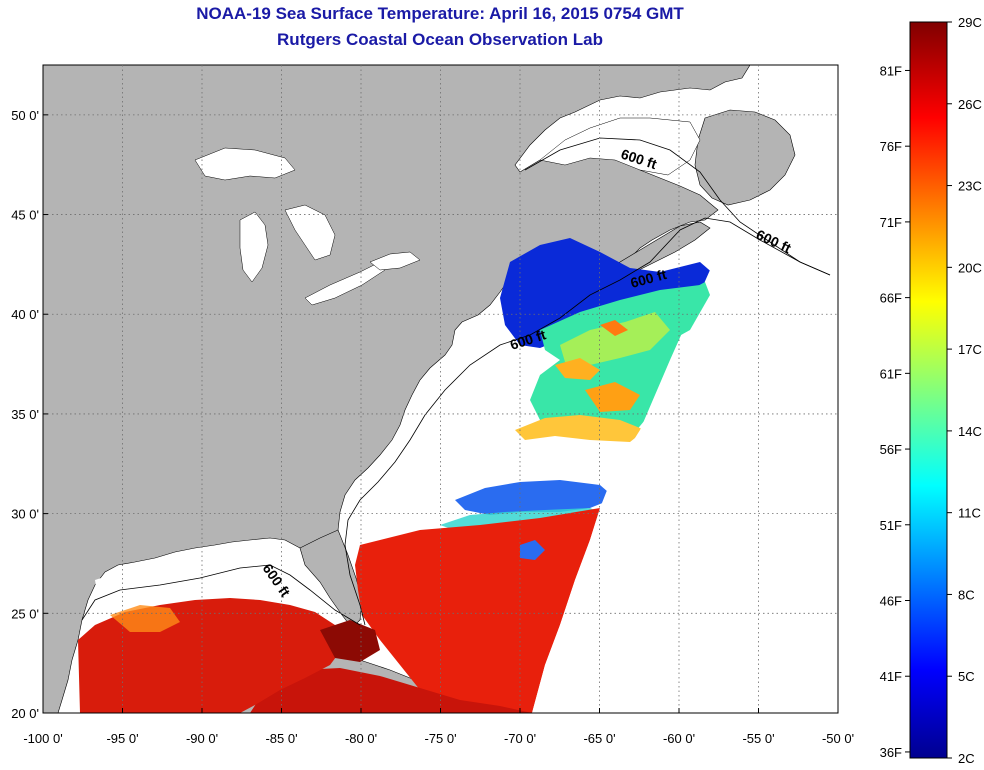 The width and height of the screenshot is (984, 770). What do you see at coordinates (25, 314) in the screenshot?
I see `lat-tick-label: 40 0'` at bounding box center [25, 314].